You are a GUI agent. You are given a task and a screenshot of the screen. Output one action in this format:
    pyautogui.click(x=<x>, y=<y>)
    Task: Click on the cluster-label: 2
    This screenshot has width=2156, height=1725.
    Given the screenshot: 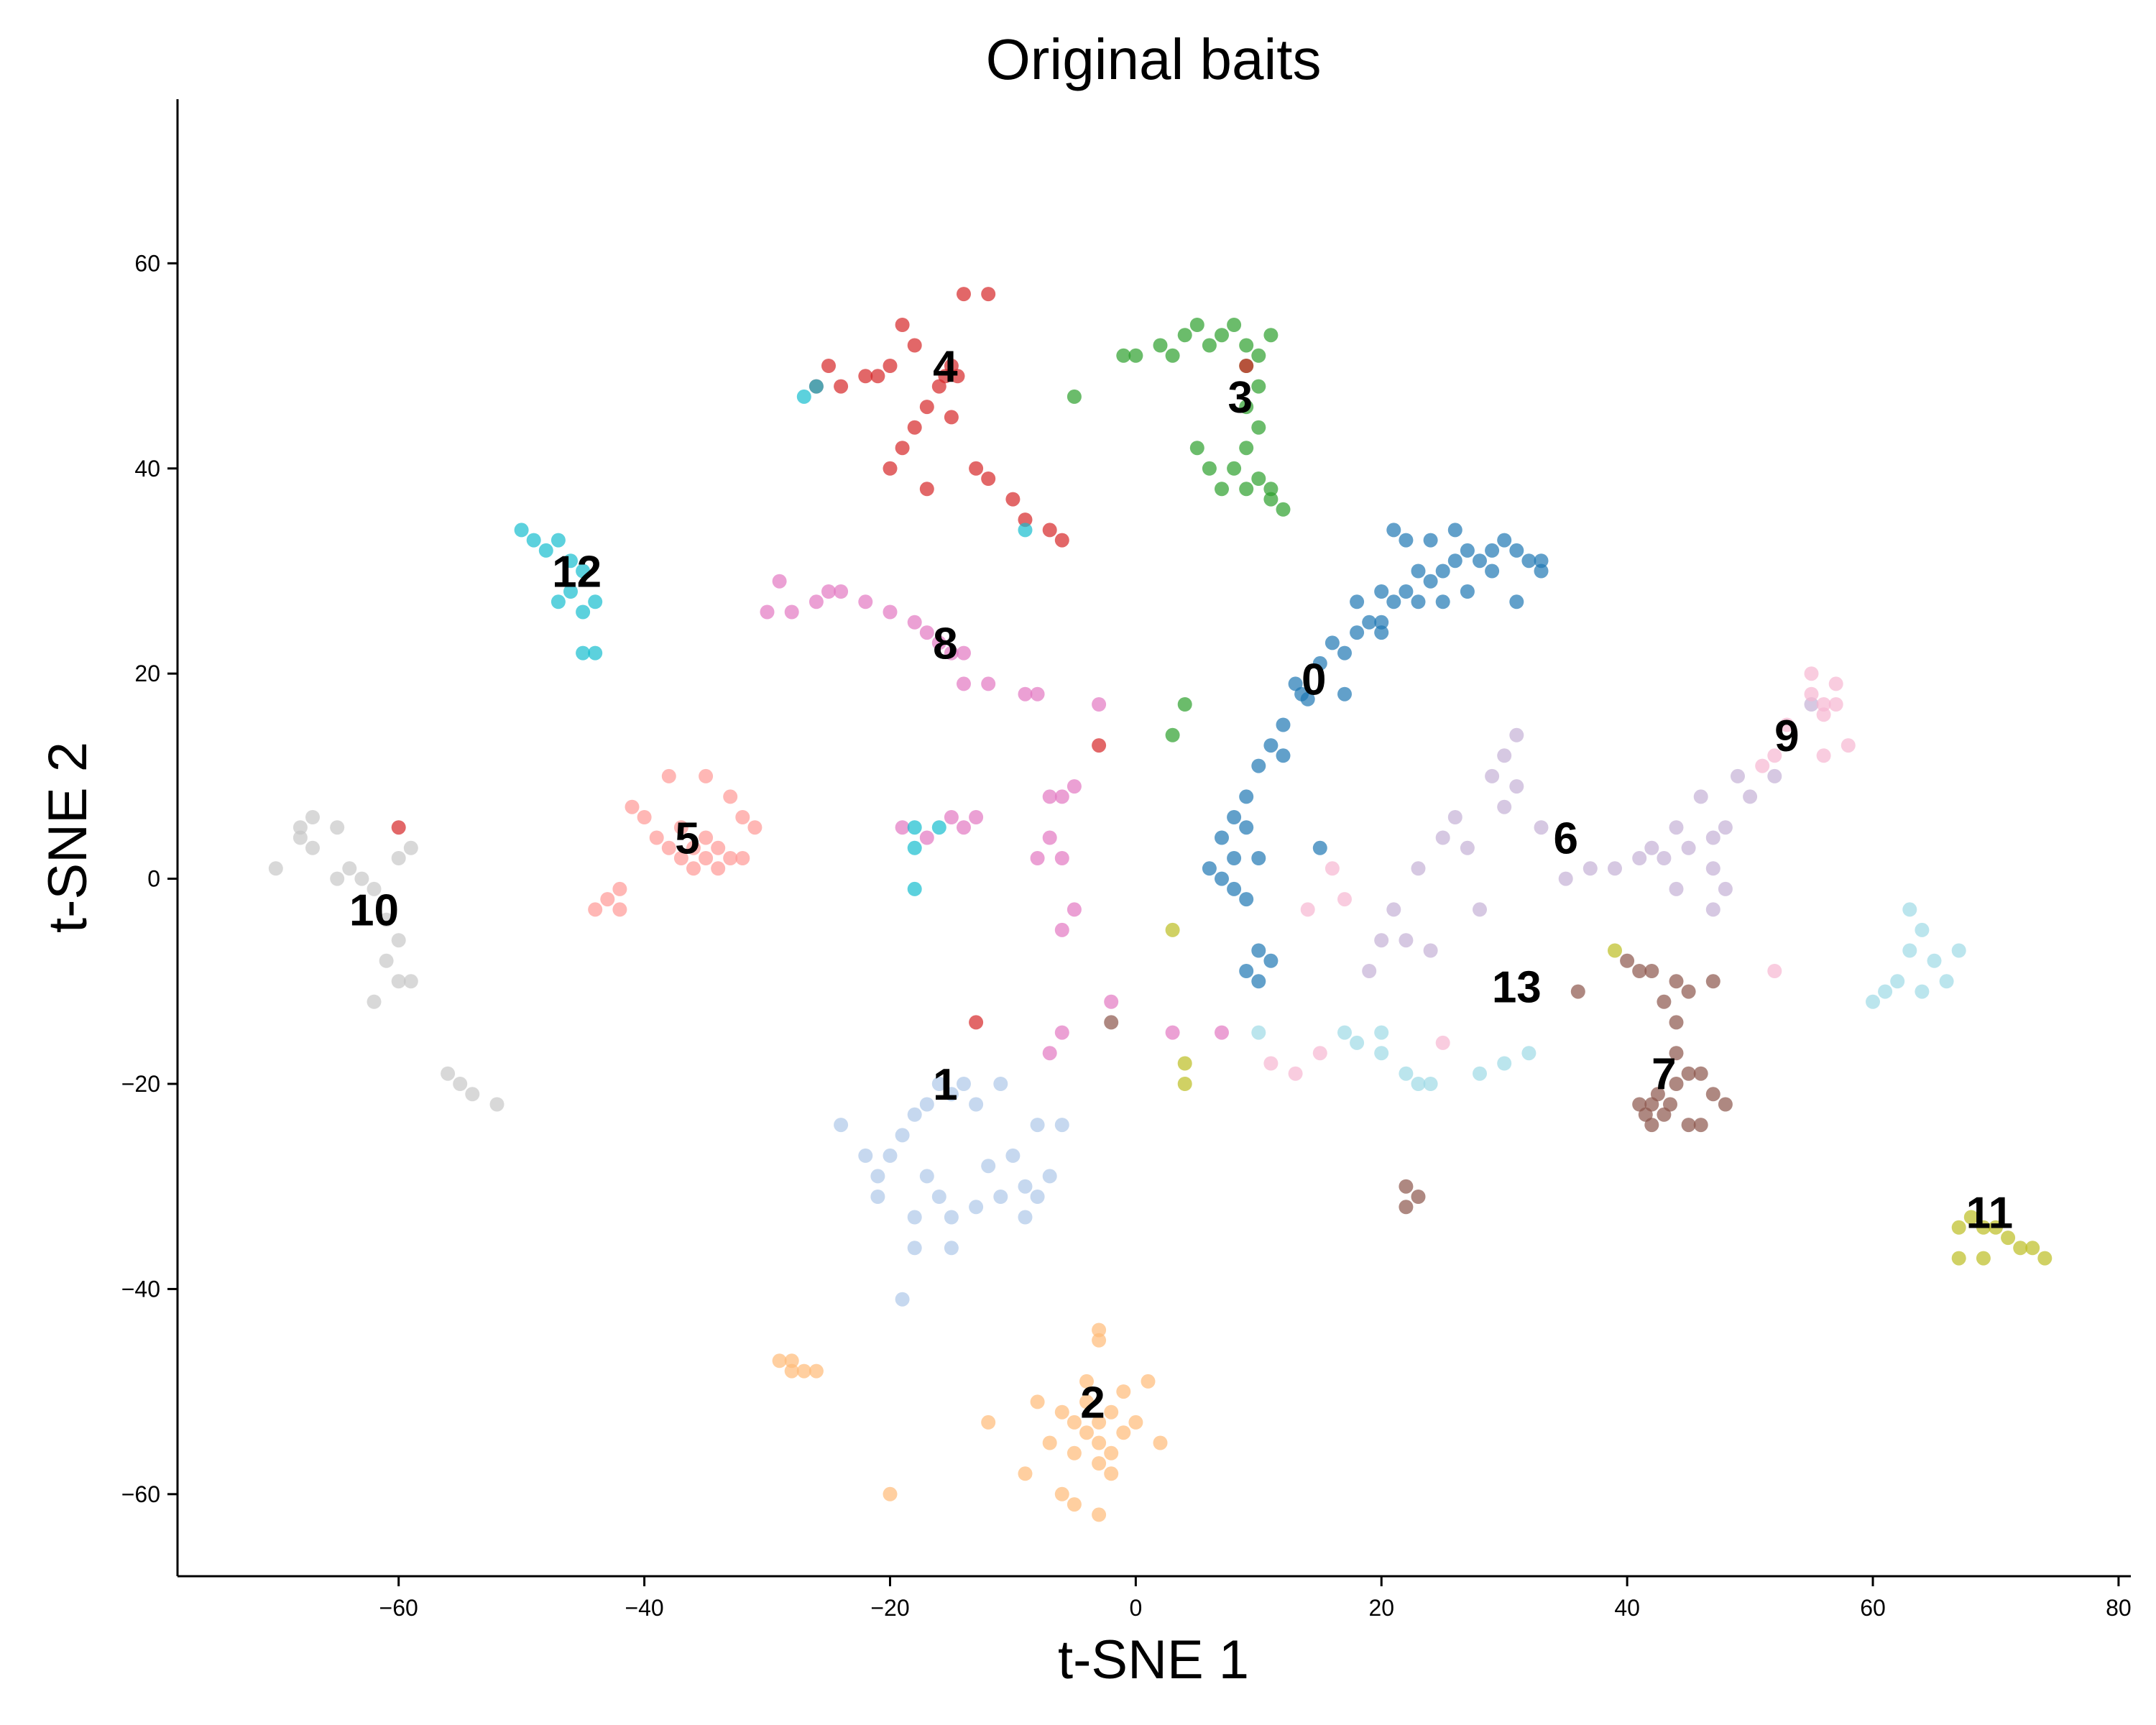 What is the action you would take?
    pyautogui.click(x=1093, y=1402)
    